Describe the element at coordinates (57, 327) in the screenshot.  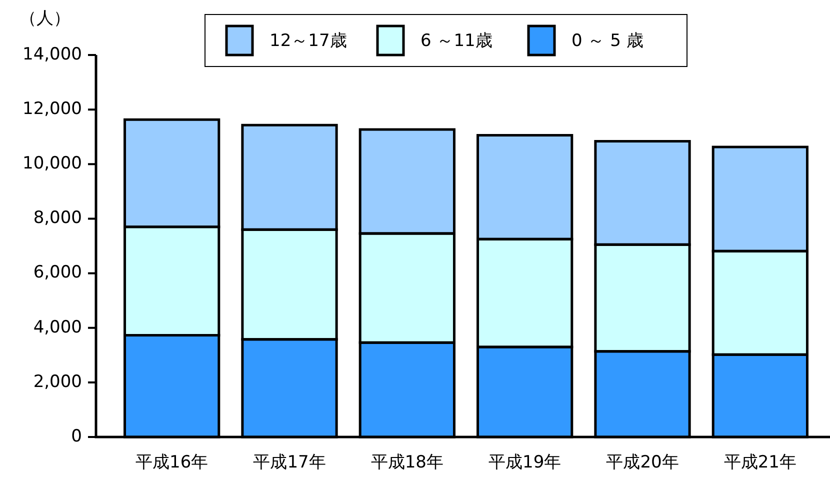
I see `y-tick-label: 4,000` at that location.